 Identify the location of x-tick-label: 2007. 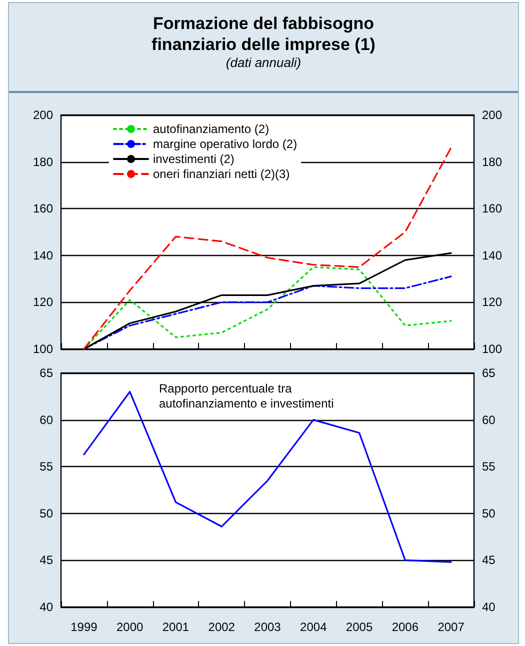
(451, 627).